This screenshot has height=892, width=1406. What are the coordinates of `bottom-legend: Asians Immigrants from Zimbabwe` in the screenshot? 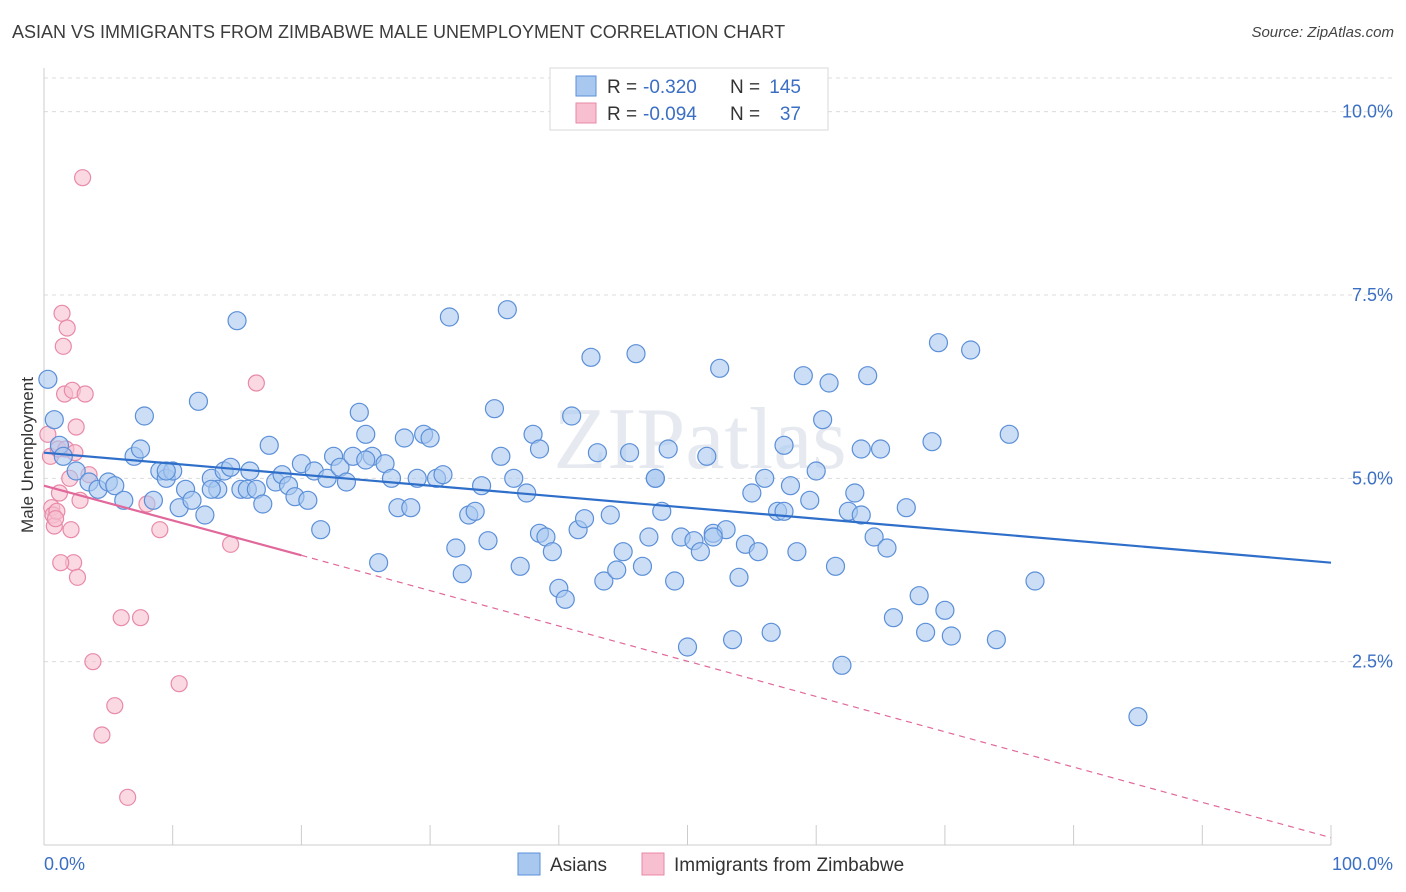 It's located at (710, 864).